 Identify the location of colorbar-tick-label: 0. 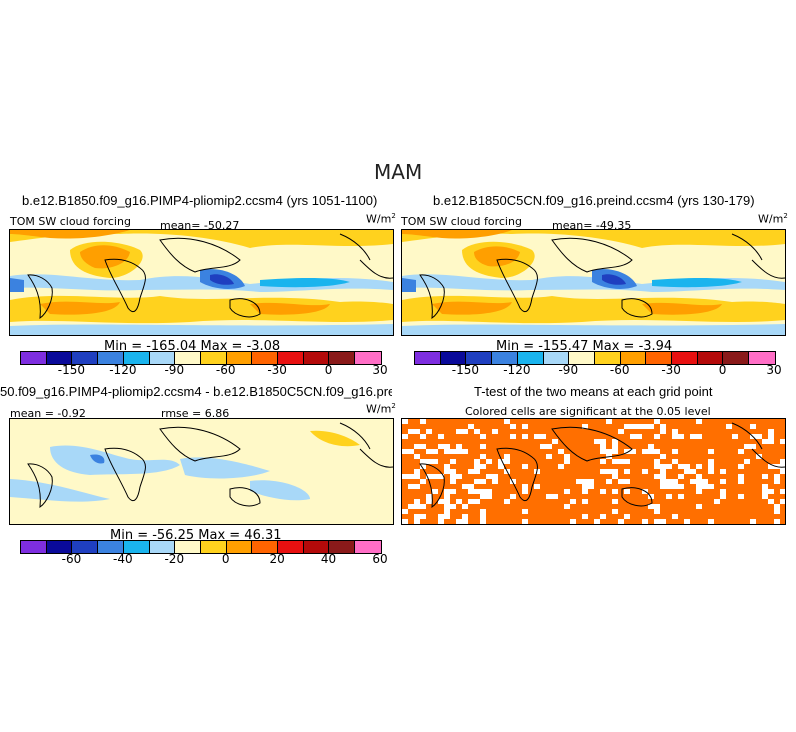
(328, 370).